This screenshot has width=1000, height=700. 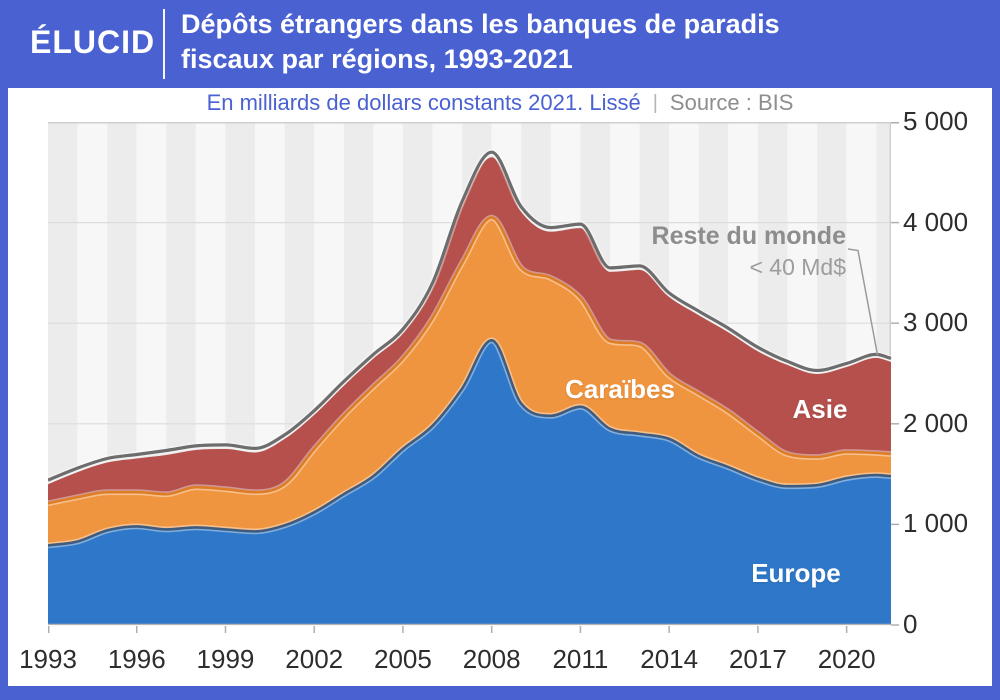 I want to click on x-tick-label: 2002, so click(x=314, y=659).